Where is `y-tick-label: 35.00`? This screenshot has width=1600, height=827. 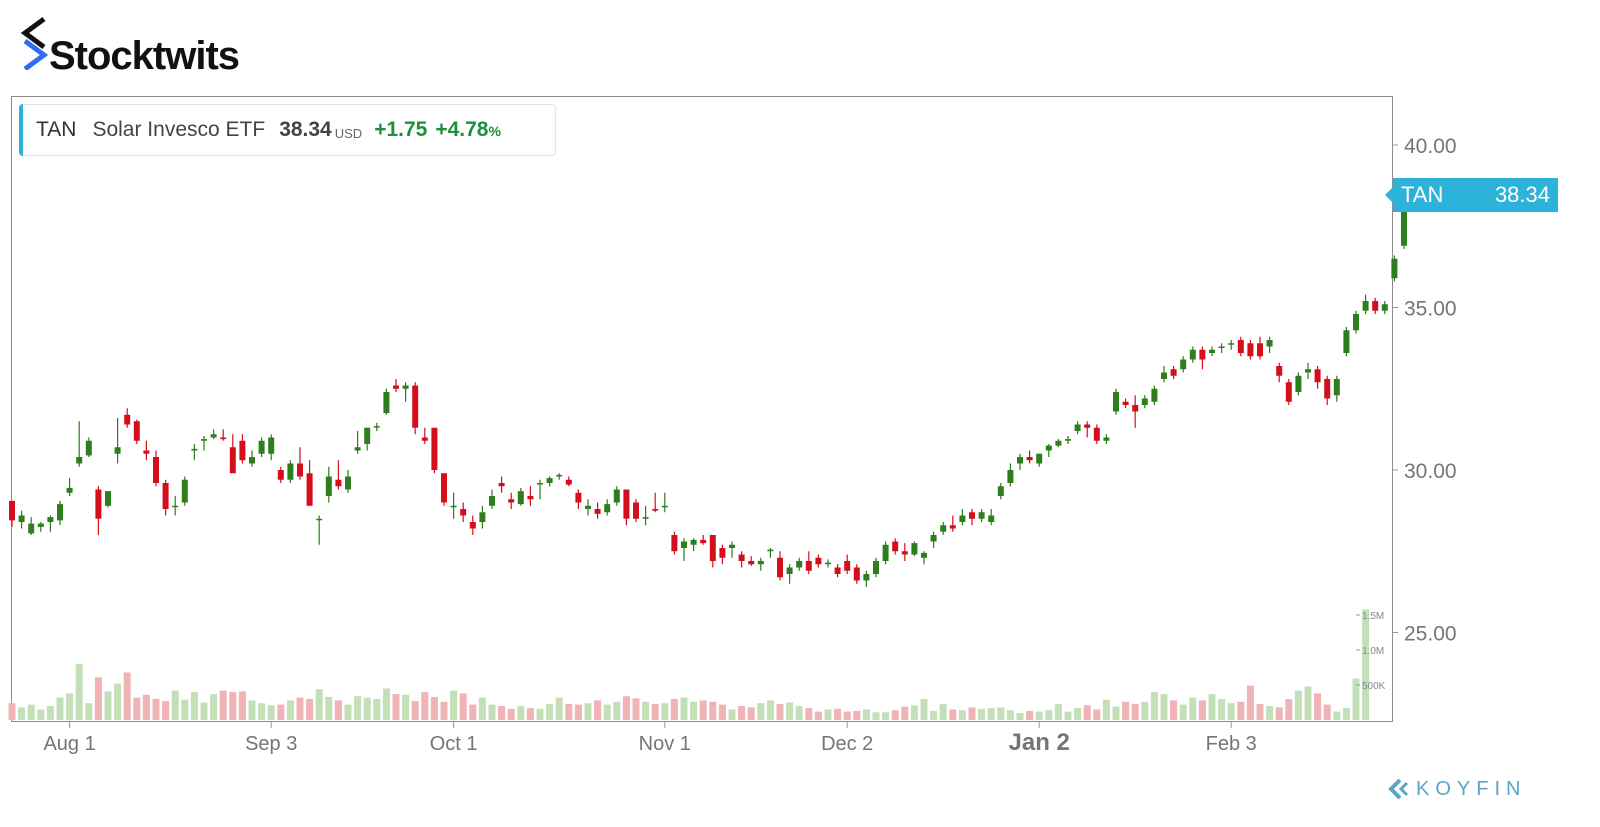 y-tick-label: 35.00 is located at coordinates (1430, 309).